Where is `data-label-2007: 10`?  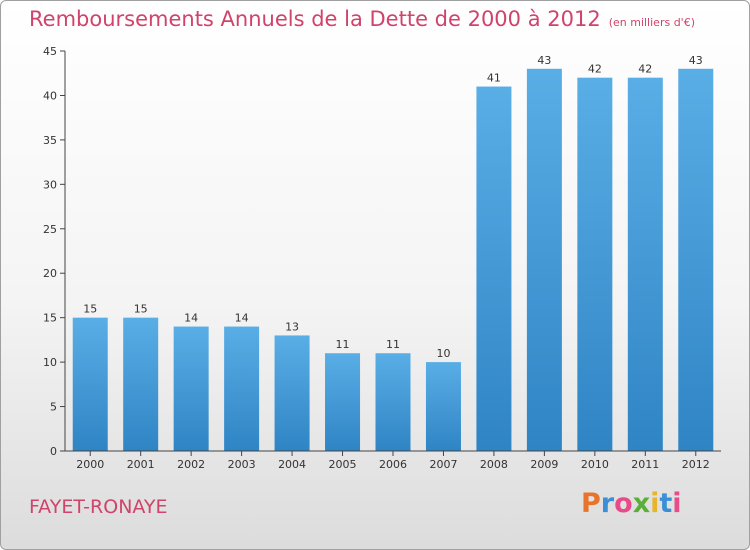
data-label-2007: 10 is located at coordinates (443, 353).